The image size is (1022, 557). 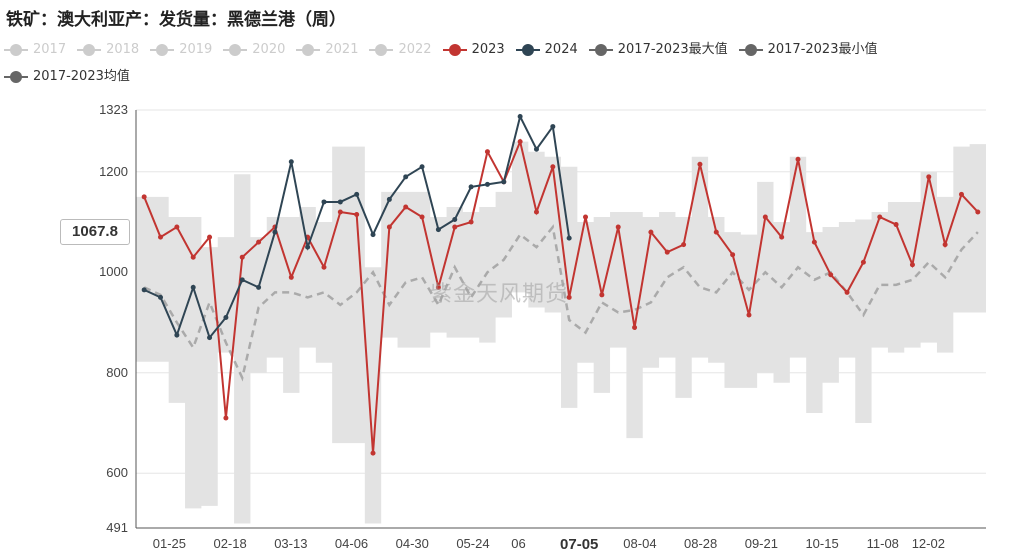 What do you see at coordinates (123, 49) in the screenshot?
I see `legend-label: 2018` at bounding box center [123, 49].